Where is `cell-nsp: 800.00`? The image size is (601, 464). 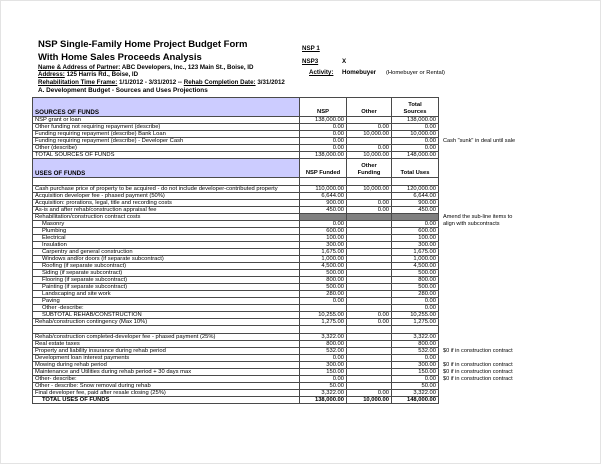 cell-nsp: 800.00 is located at coordinates (323, 280).